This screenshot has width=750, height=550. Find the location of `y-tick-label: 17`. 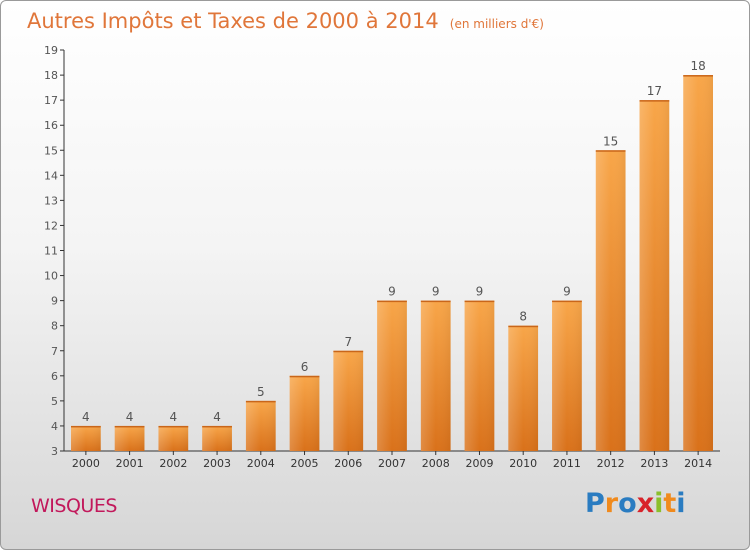

y-tick-label: 17 is located at coordinates (51, 100).